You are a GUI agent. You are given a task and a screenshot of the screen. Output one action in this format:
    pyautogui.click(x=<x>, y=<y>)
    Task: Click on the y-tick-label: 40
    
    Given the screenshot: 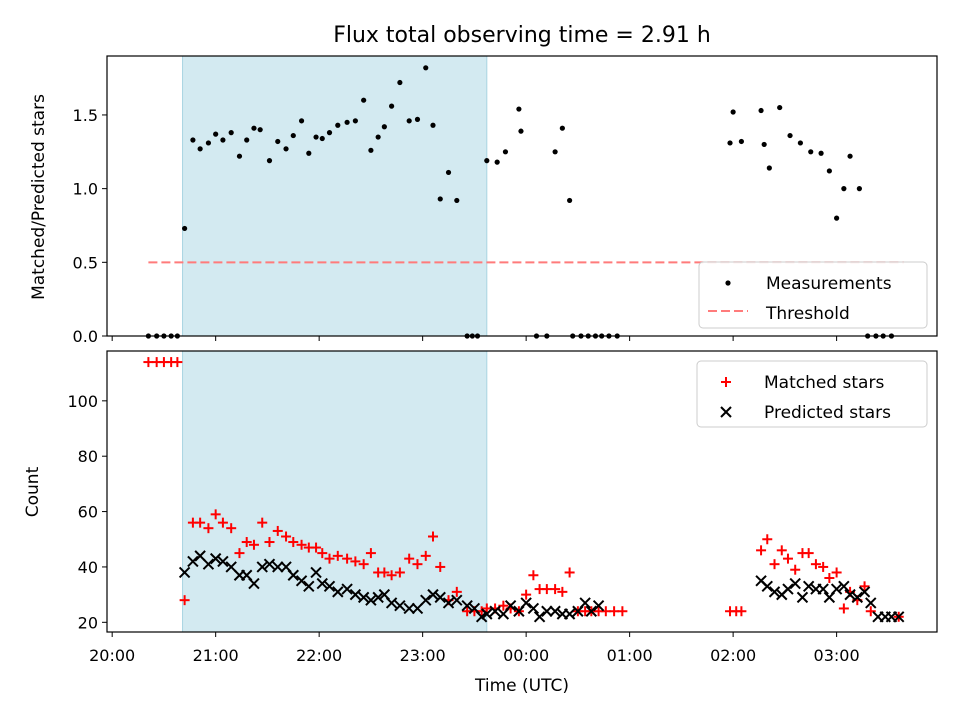 What is the action you would take?
    pyautogui.click(x=88, y=567)
    